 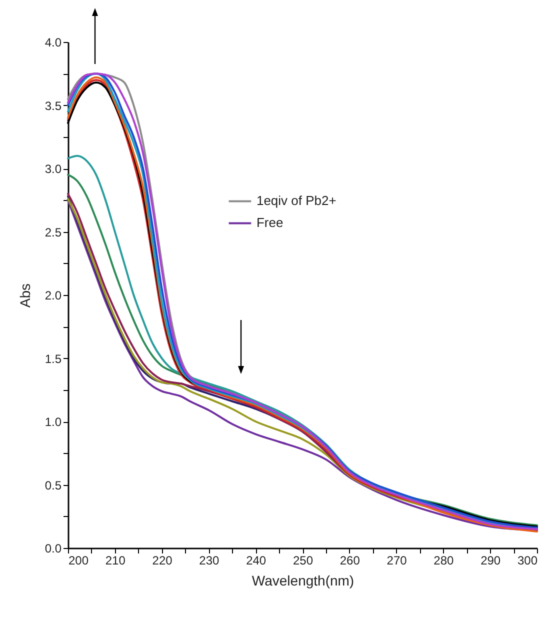 What do you see at coordinates (490, 561) in the screenshot?
I see `x-tick-label: 290` at bounding box center [490, 561].